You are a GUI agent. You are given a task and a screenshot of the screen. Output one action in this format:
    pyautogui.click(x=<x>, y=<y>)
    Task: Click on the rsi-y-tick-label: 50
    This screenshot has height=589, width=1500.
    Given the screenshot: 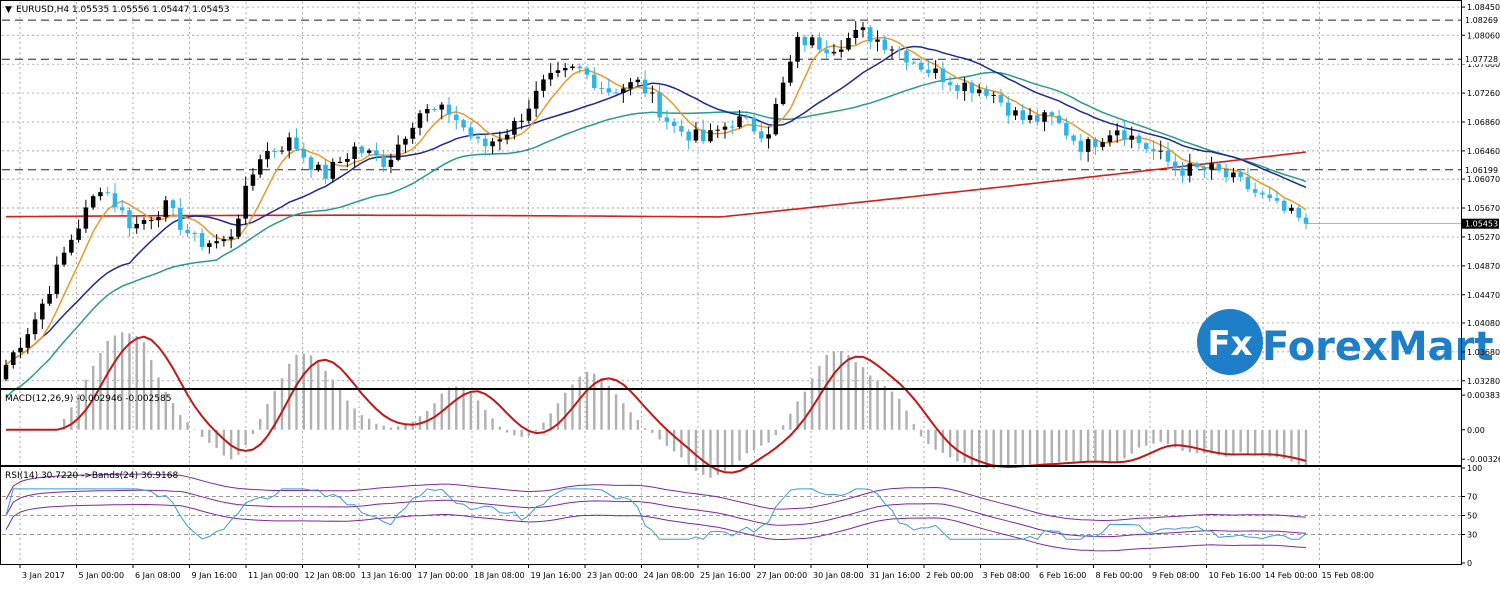 What is the action you would take?
    pyautogui.click(x=1472, y=516)
    